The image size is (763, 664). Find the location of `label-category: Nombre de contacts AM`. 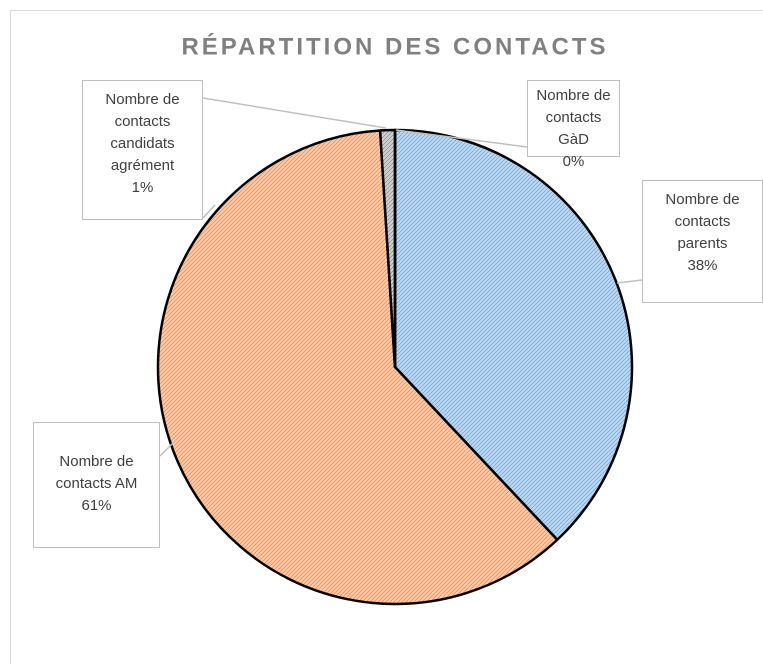

label-category: Nombre de contacts AM is located at coordinates (96, 472).